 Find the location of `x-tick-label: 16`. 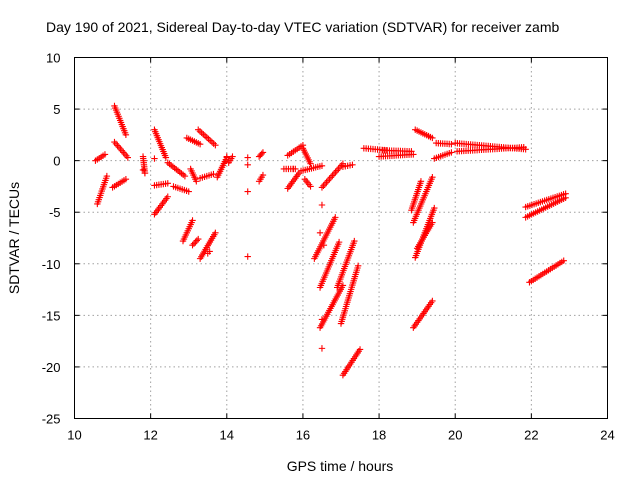

x-tick-label: 16 is located at coordinates (303, 435).